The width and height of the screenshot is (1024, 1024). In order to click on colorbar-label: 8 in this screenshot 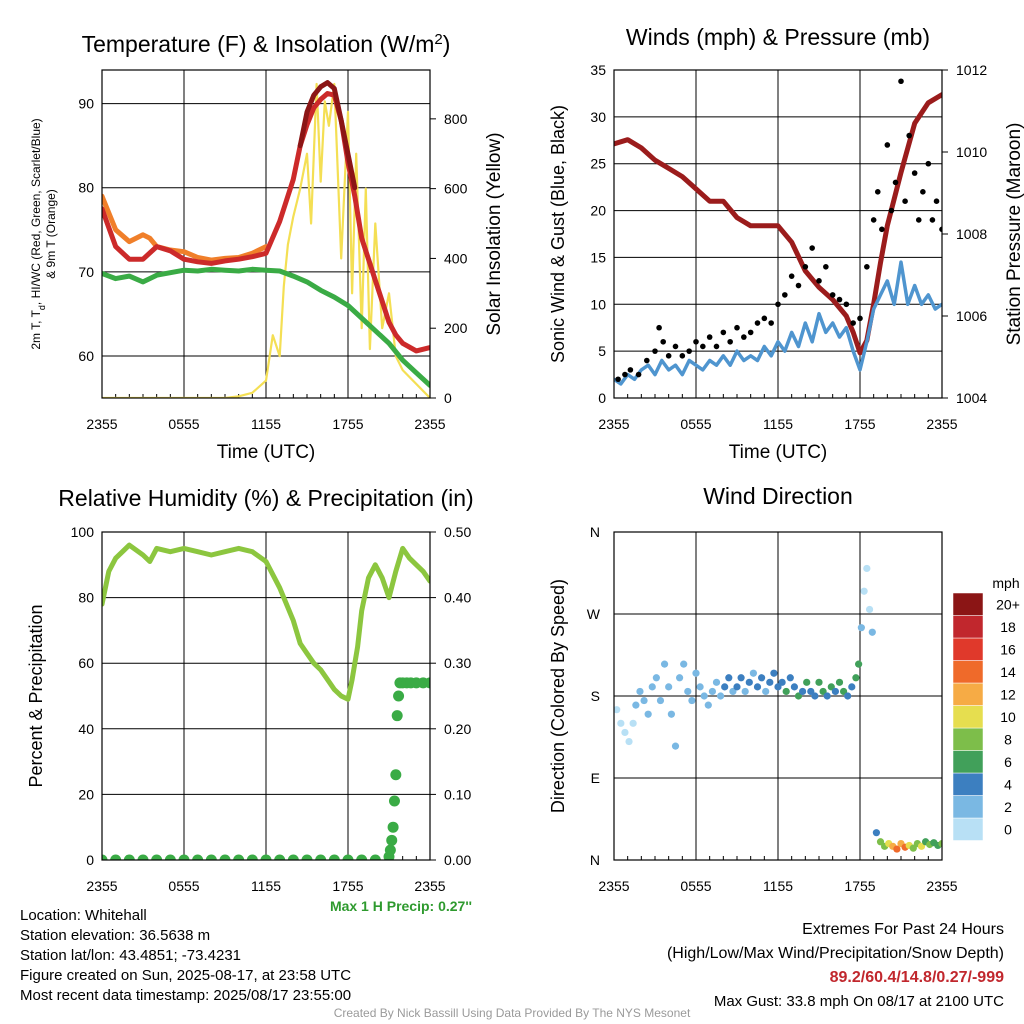, I will do `click(1008, 739)`.